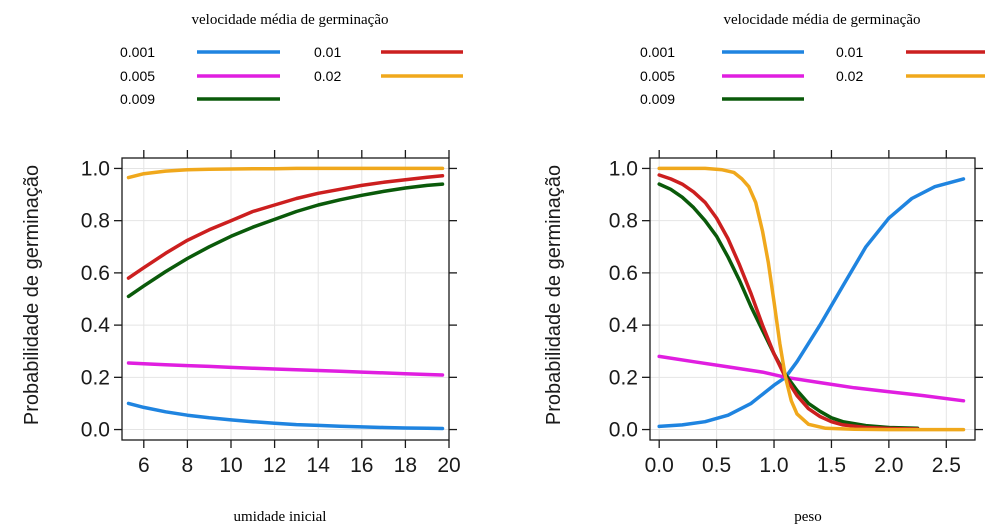 The height and width of the screenshot is (529, 987). I want to click on x-tick-label-right-5: 2.5, so click(946, 465).